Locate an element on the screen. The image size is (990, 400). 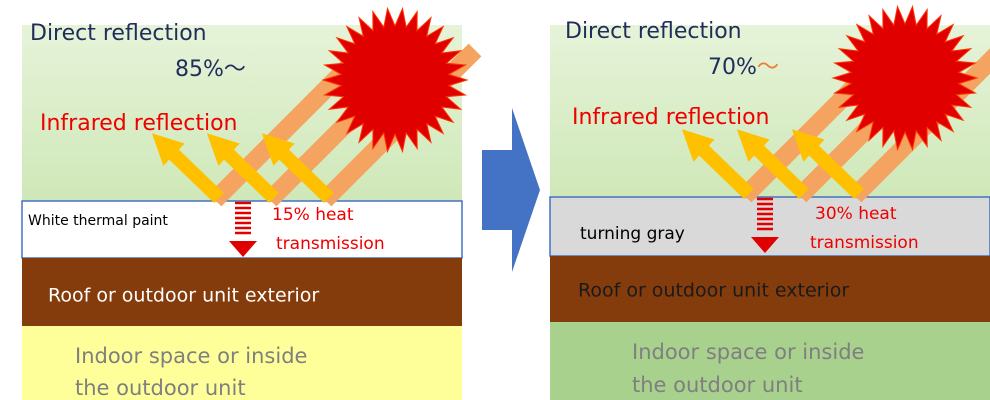
coating-label: White thermal paint is located at coordinates (98, 221).